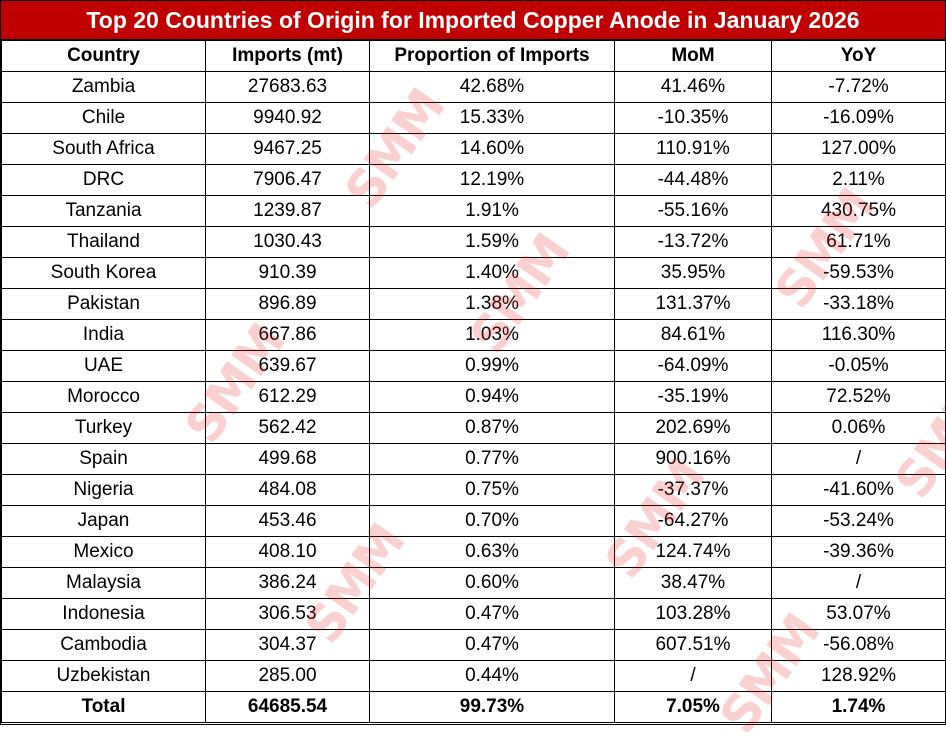 The width and height of the screenshot is (946, 744). I want to click on cell-imports: 1030.43, so click(287, 242).